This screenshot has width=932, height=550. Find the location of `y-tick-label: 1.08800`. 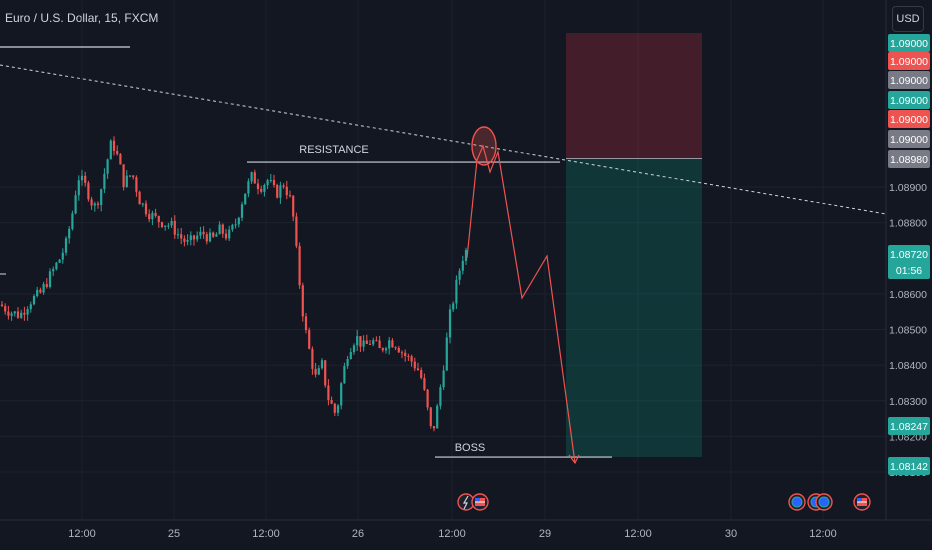

y-tick-label: 1.08800 is located at coordinates (908, 224).